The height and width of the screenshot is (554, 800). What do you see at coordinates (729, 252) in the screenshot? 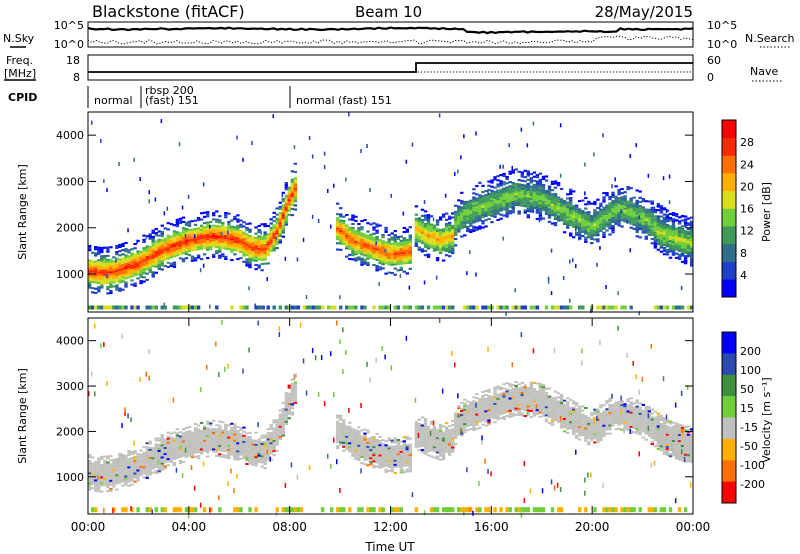
I see `power-colorbar-swatch` at bounding box center [729, 252].